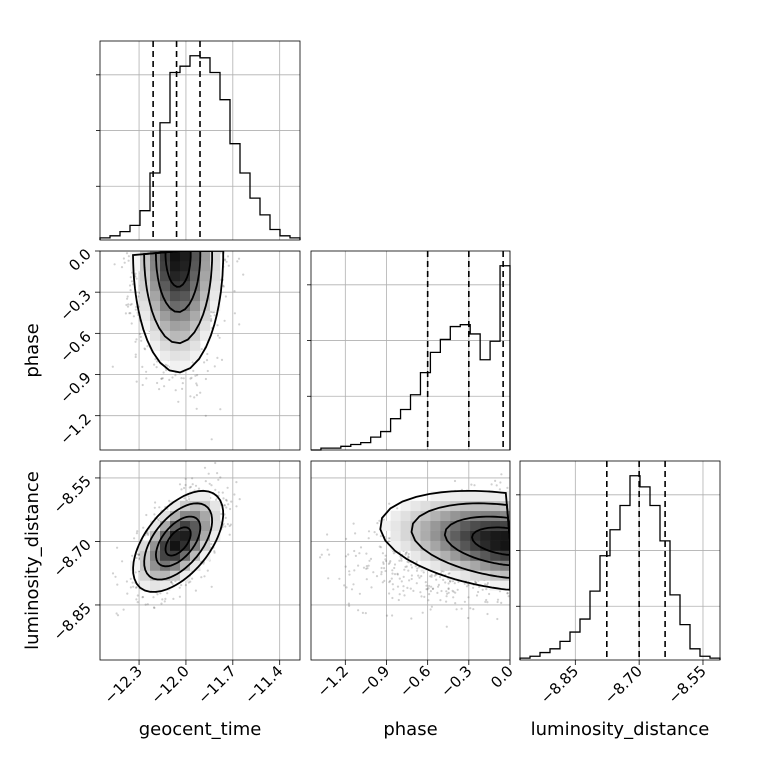 The image size is (760, 760). I want to click on ytick-label: −8.70, so click(72, 558).